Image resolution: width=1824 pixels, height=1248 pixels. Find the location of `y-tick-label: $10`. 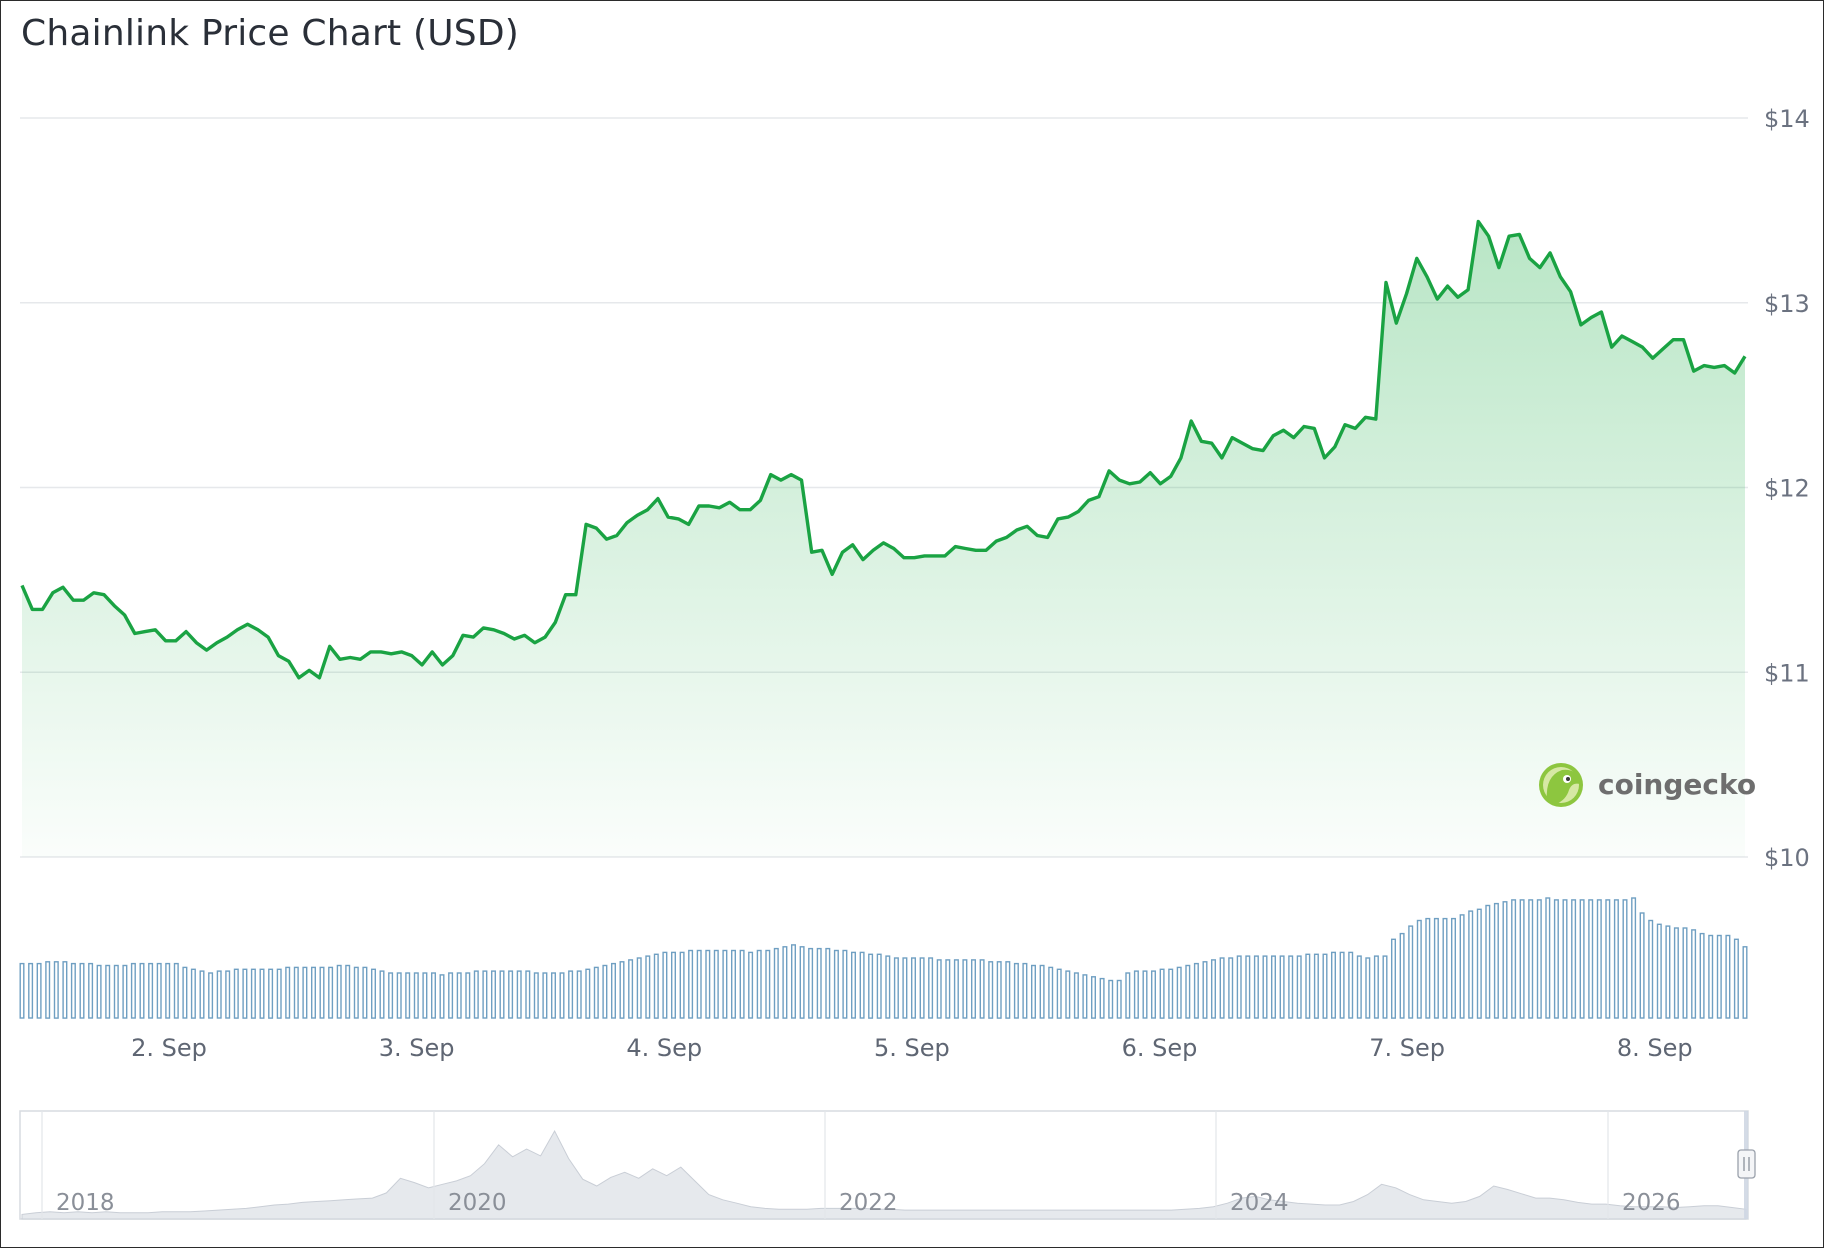

y-tick-label: $10 is located at coordinates (1787, 858).